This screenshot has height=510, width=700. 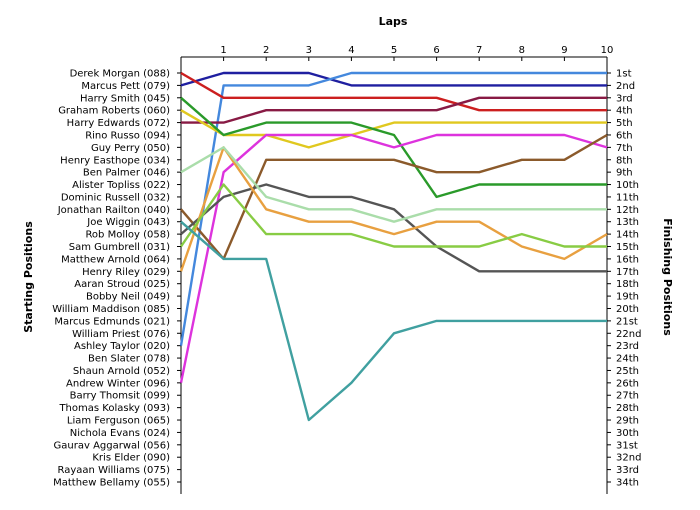 I want to click on finish-position-label: 22nd, so click(x=628, y=334).